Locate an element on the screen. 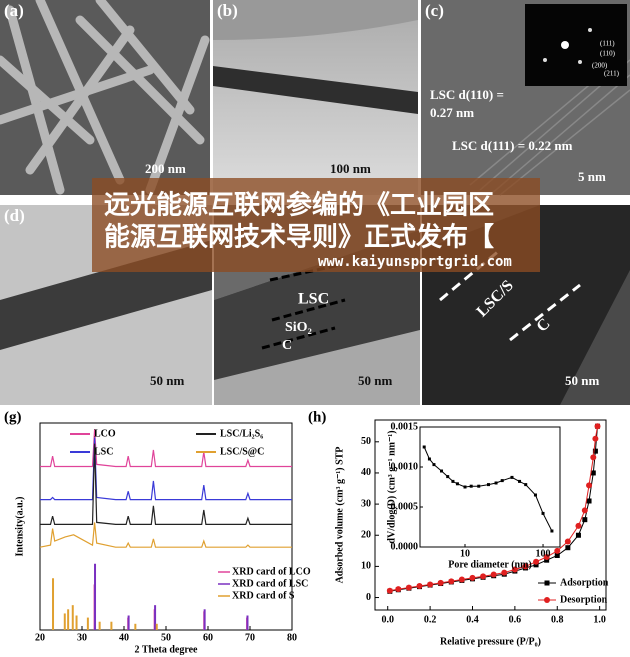  watermark-text: 远光能源互联网参编的《工业园区 is located at coordinates (299, 205).